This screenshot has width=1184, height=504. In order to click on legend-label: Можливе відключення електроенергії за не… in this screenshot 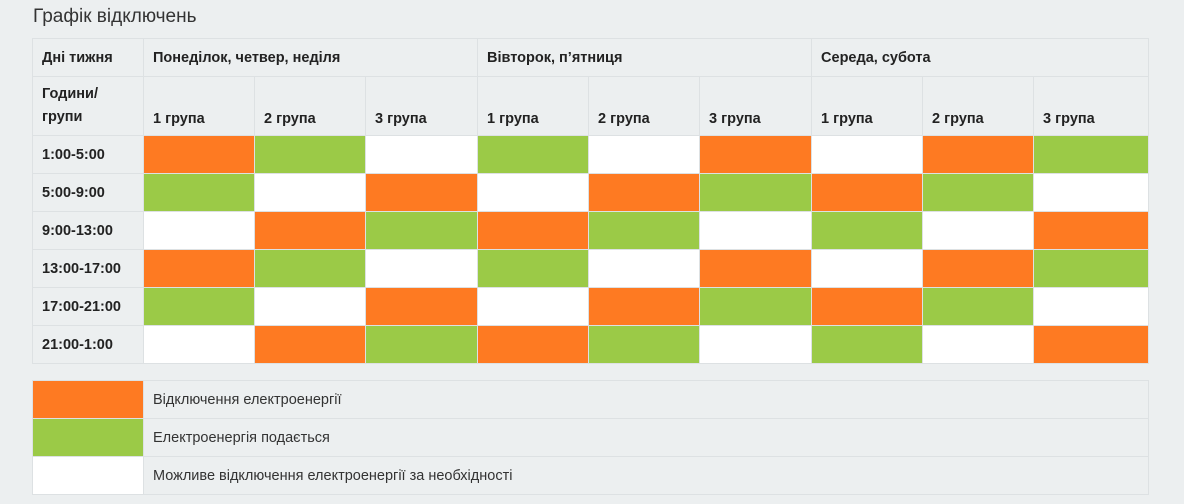, I will do `click(646, 475)`.